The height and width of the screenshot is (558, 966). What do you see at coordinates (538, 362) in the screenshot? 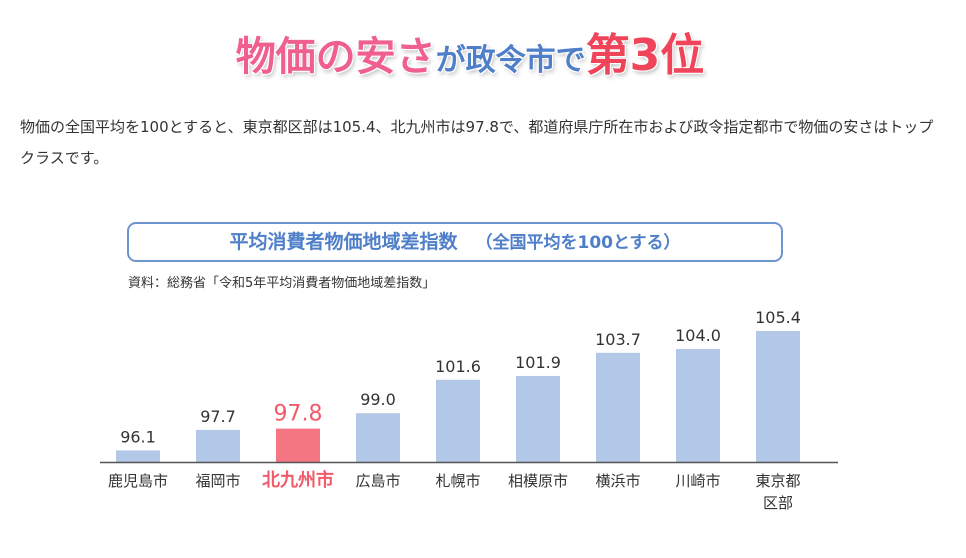
I see `value-label-5: 101.9` at bounding box center [538, 362].